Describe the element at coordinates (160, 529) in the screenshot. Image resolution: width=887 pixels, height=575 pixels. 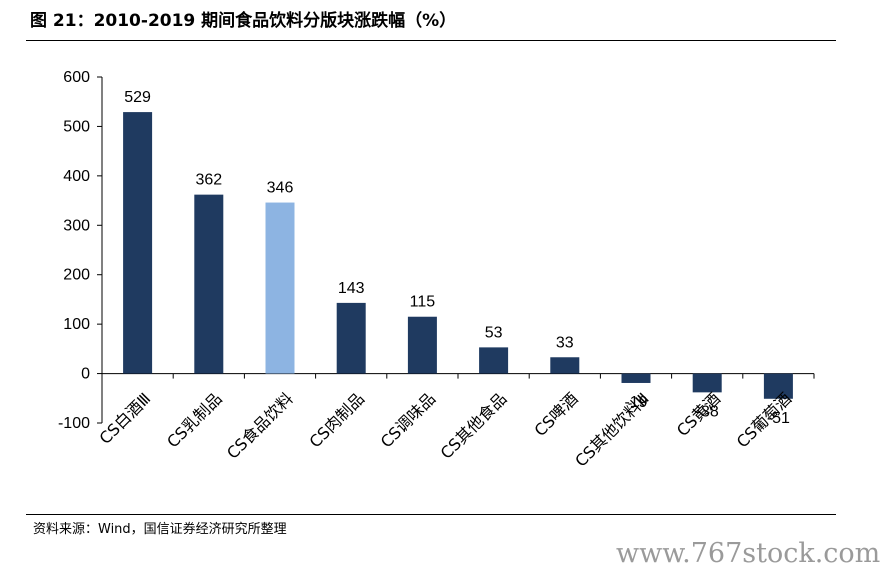
I see `source-note: 资料来源：Wind，国信证券经济研究所整理` at that location.